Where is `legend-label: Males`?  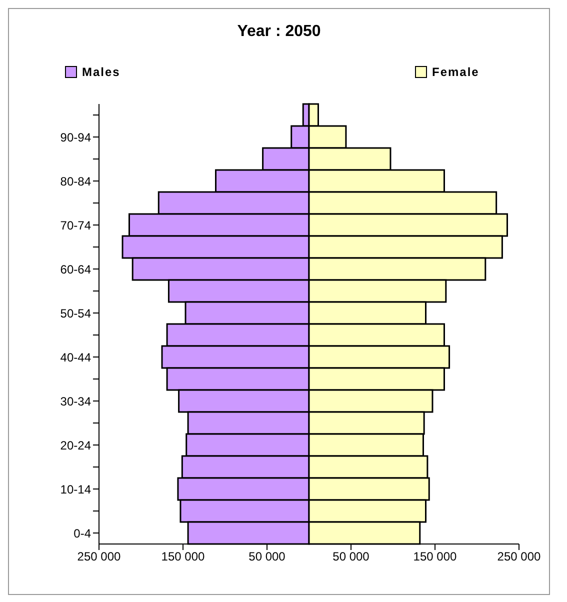
legend-label: Males is located at coordinates (101, 72).